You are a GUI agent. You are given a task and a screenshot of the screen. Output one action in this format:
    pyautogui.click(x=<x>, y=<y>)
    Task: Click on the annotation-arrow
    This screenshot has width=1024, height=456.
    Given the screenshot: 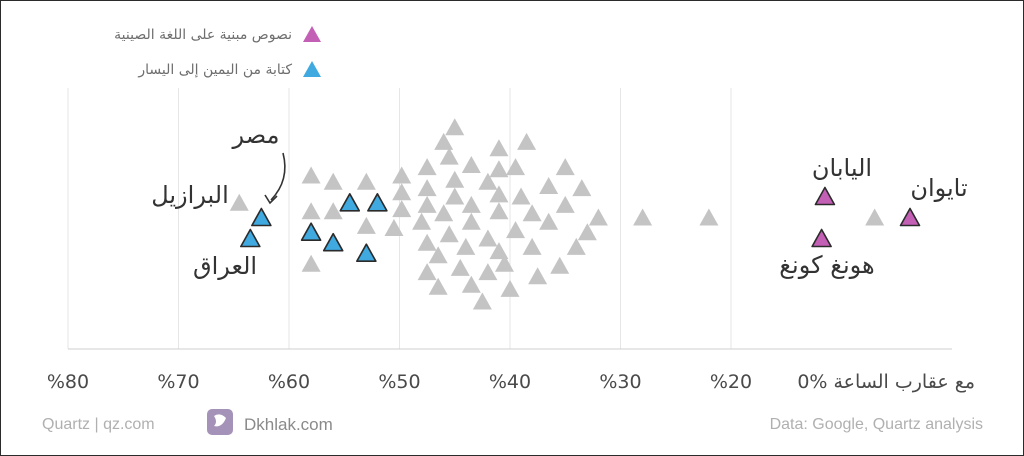 What is the action you would take?
    pyautogui.click(x=278, y=176)
    